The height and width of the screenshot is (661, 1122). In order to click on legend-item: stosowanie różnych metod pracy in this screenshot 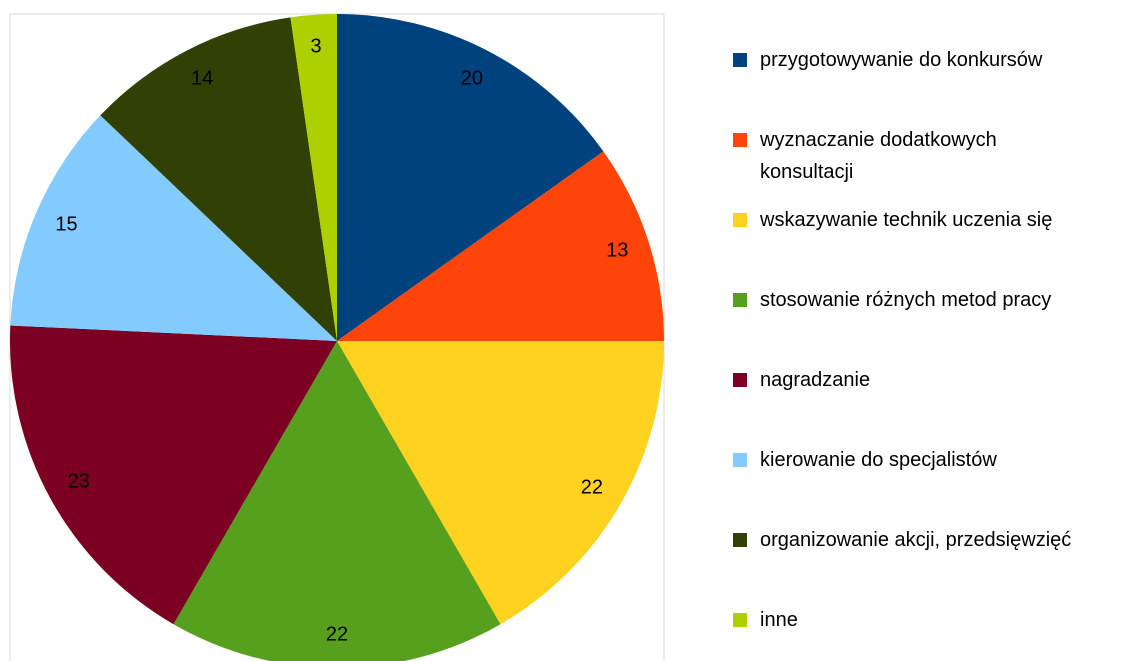, I will do `click(913, 300)`.